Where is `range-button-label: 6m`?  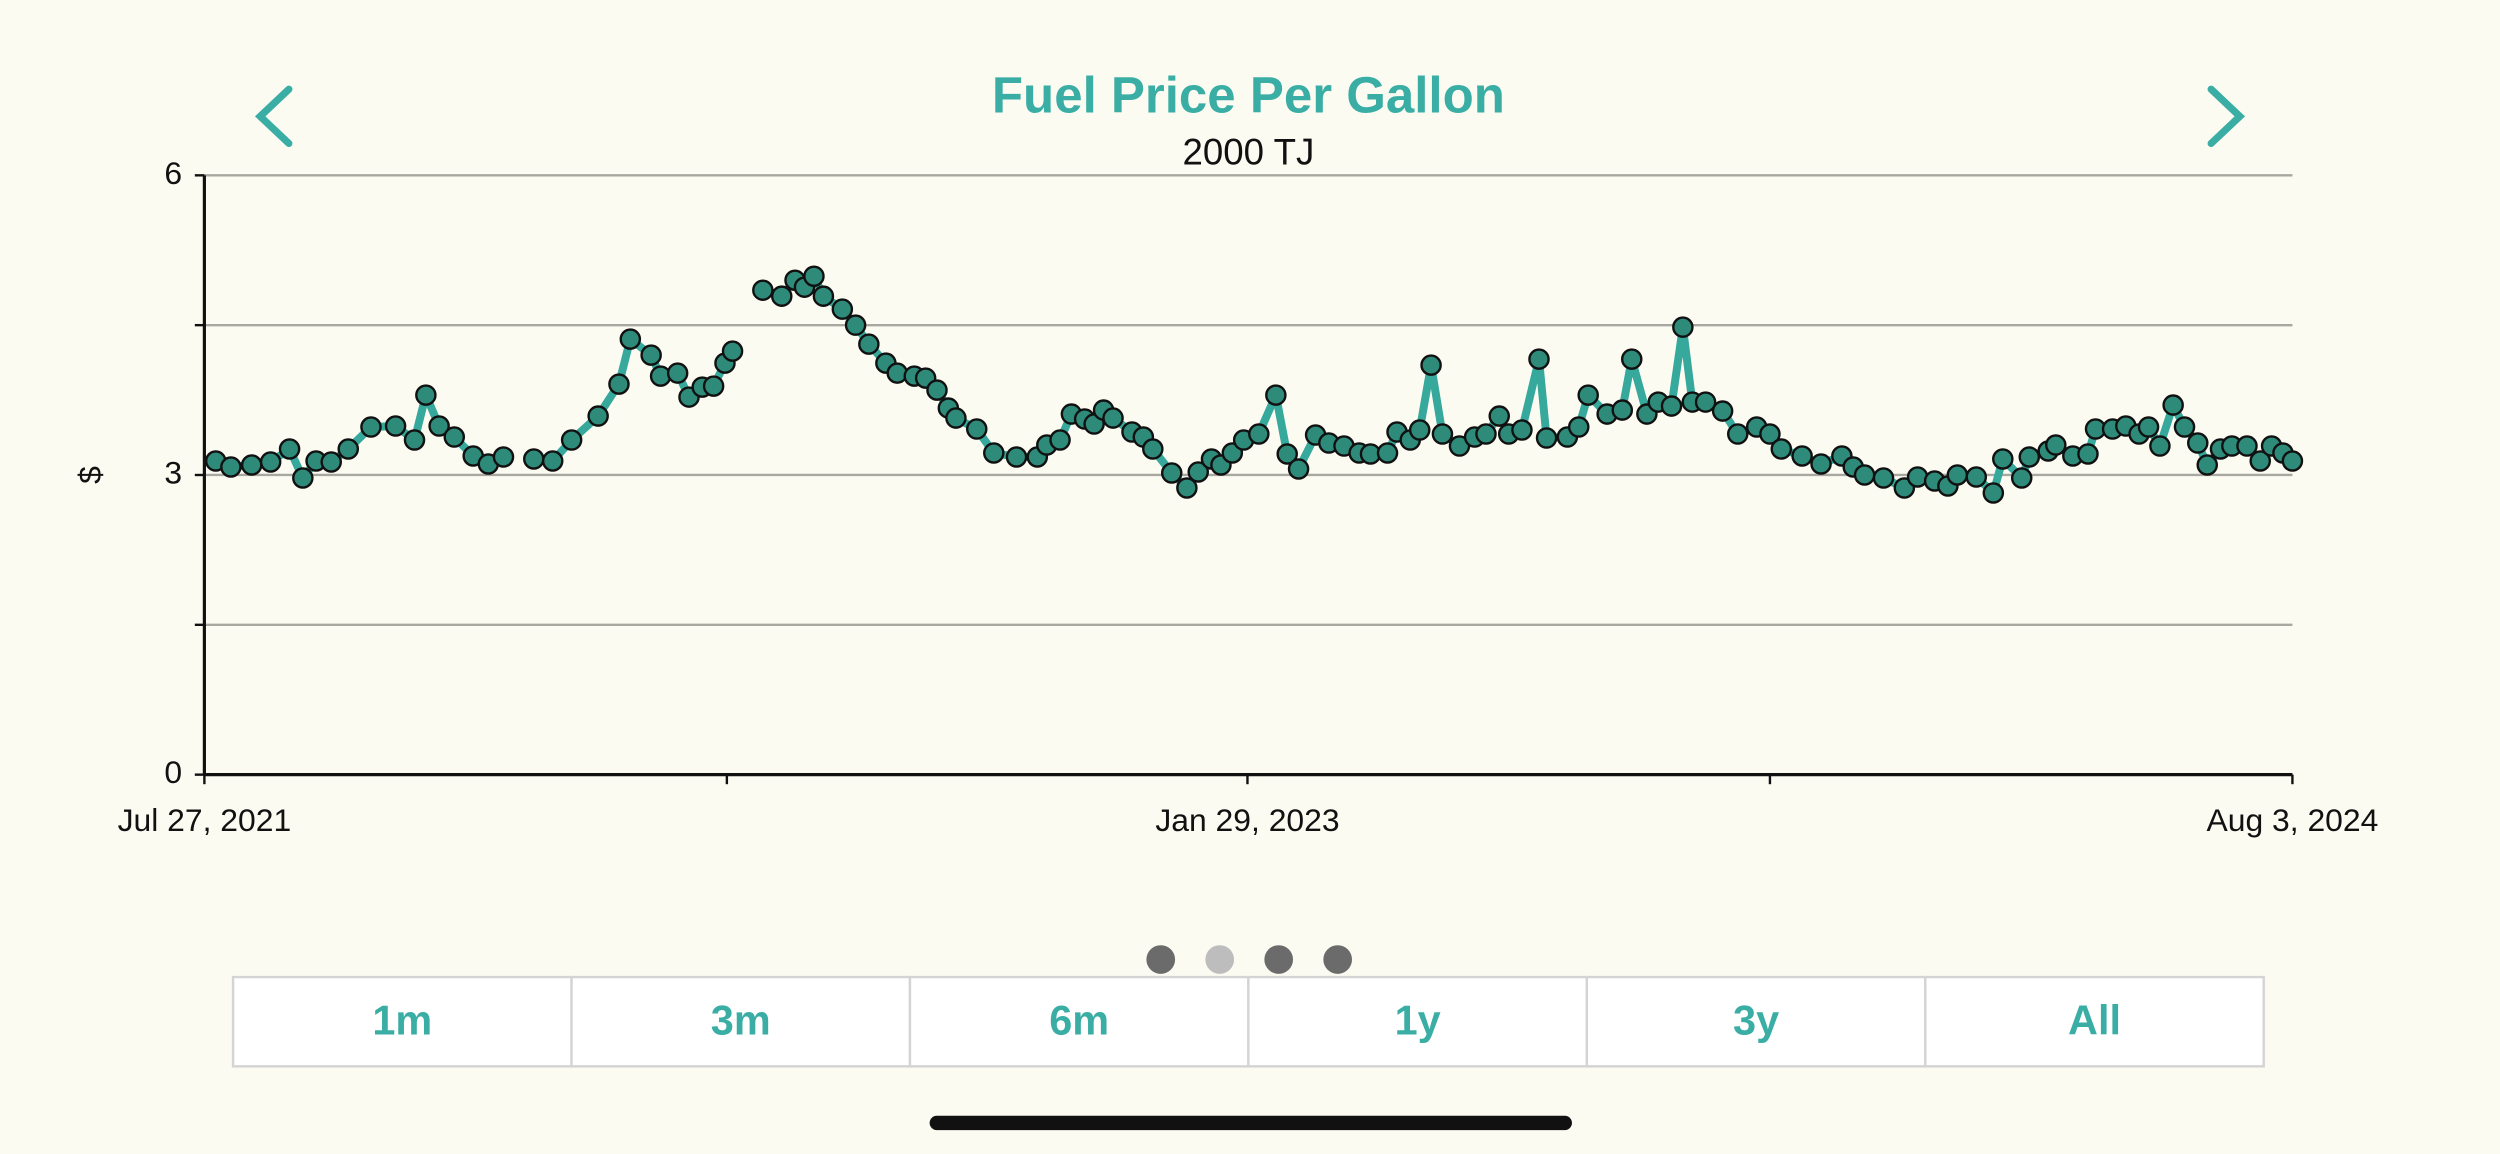
range-button-label: 6m is located at coordinates (1079, 1019).